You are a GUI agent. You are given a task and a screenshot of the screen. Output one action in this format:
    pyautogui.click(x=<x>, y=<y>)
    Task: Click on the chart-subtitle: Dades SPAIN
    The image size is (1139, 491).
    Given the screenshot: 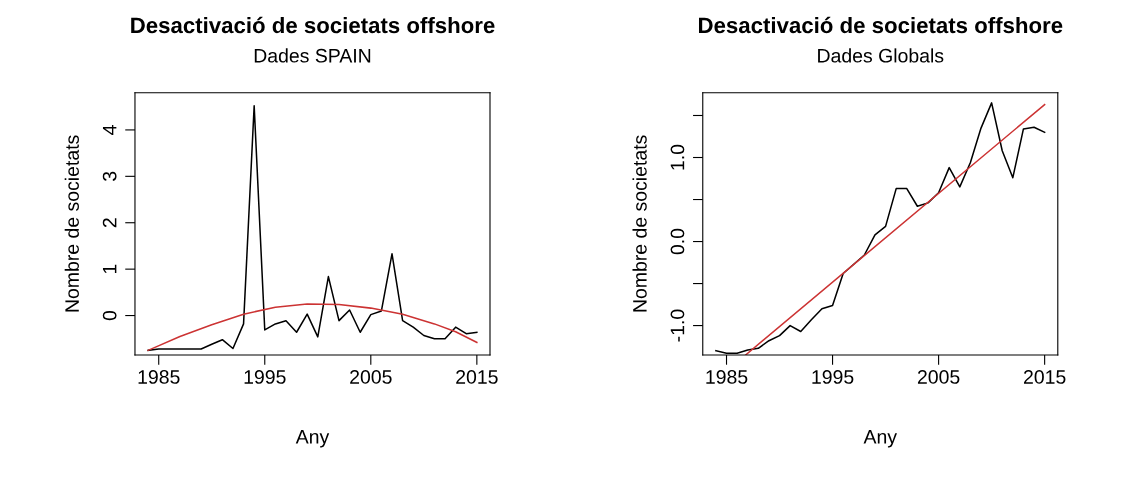 What is the action you would take?
    pyautogui.click(x=312, y=55)
    